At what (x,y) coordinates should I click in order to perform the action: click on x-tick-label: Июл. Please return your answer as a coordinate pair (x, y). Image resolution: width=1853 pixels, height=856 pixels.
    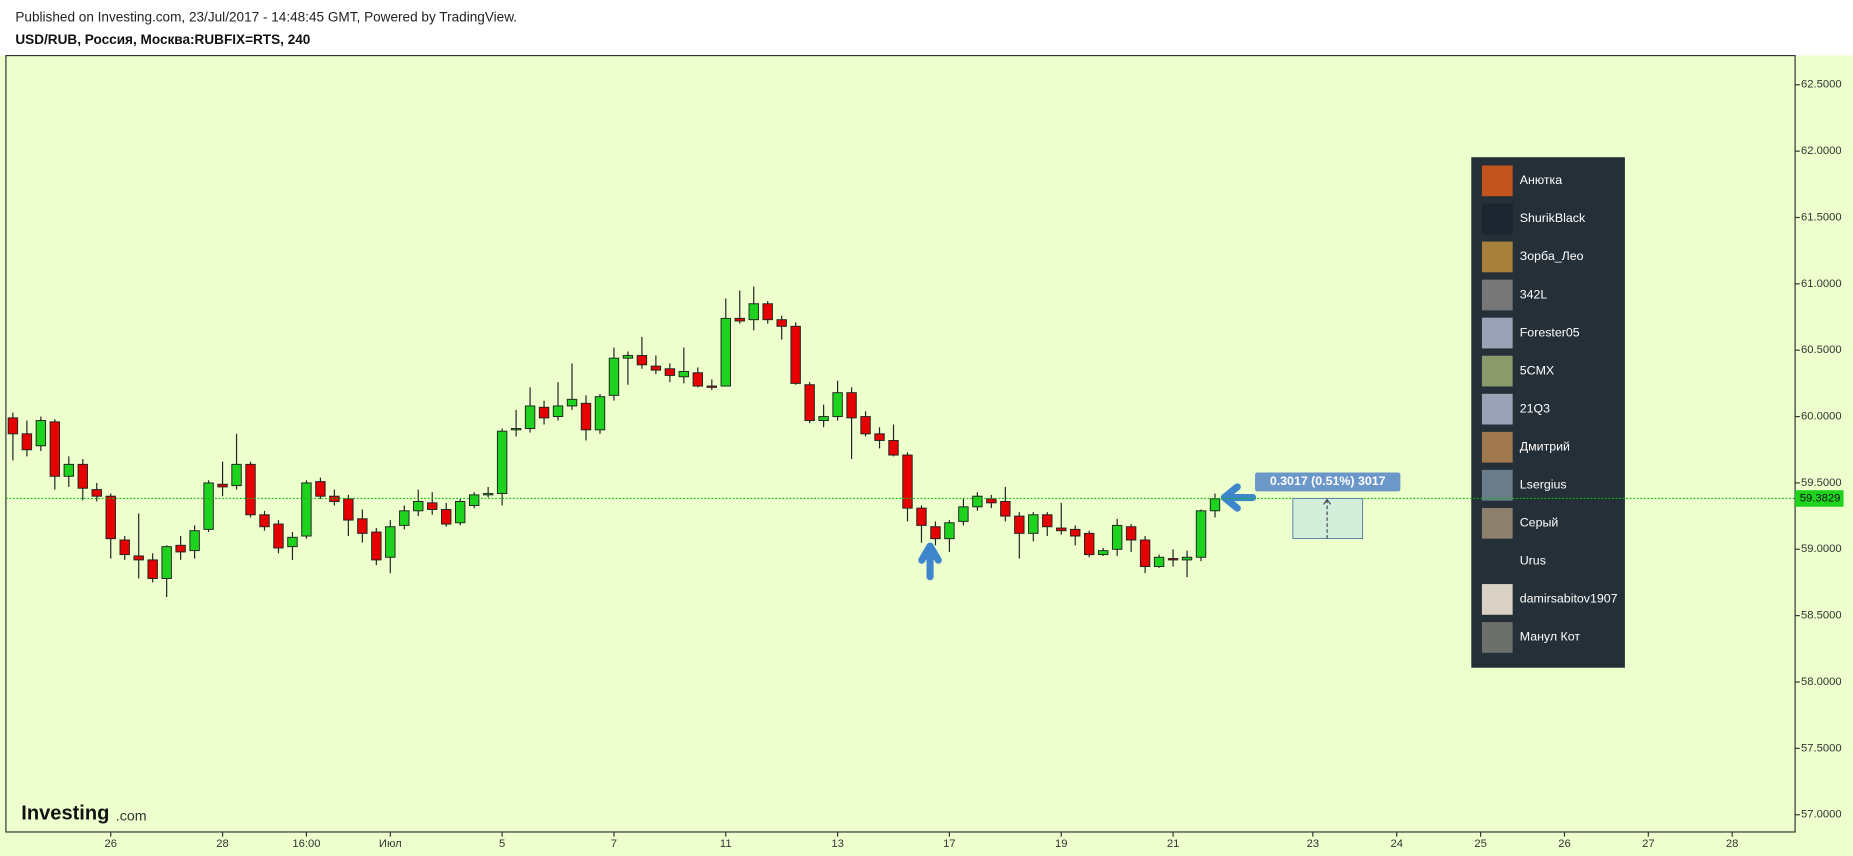
    Looking at the image, I should click on (390, 844).